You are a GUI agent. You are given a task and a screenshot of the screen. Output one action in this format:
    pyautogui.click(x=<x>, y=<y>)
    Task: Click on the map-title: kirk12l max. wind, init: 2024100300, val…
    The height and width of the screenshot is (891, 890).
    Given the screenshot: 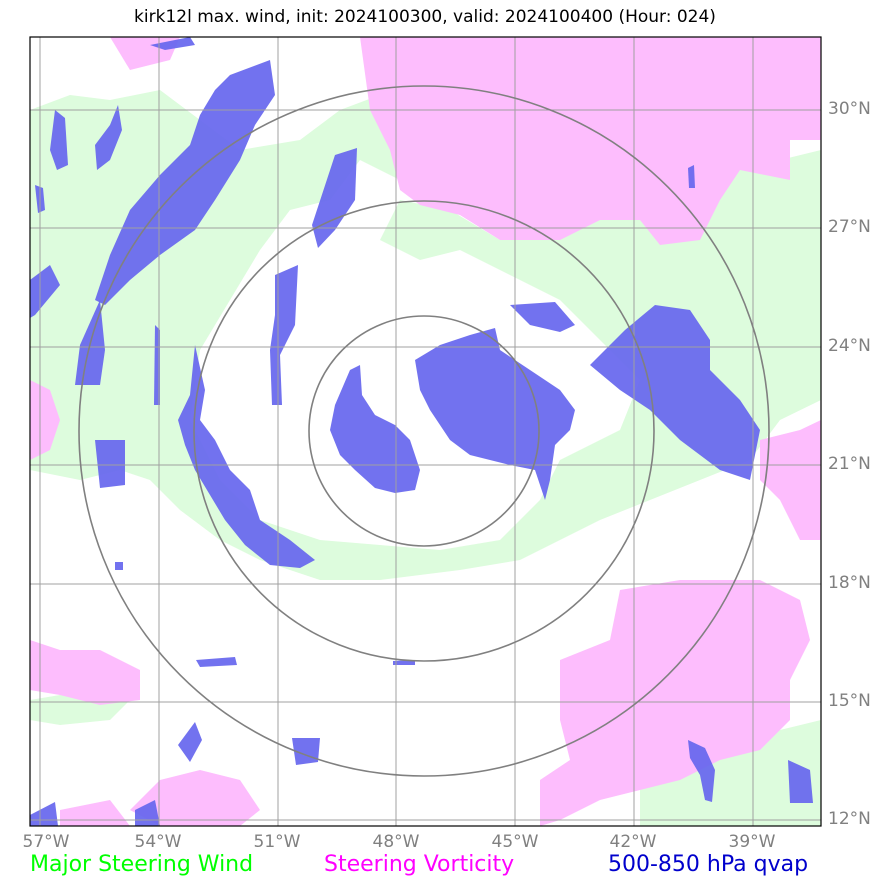 What is the action you would take?
    pyautogui.click(x=425, y=17)
    